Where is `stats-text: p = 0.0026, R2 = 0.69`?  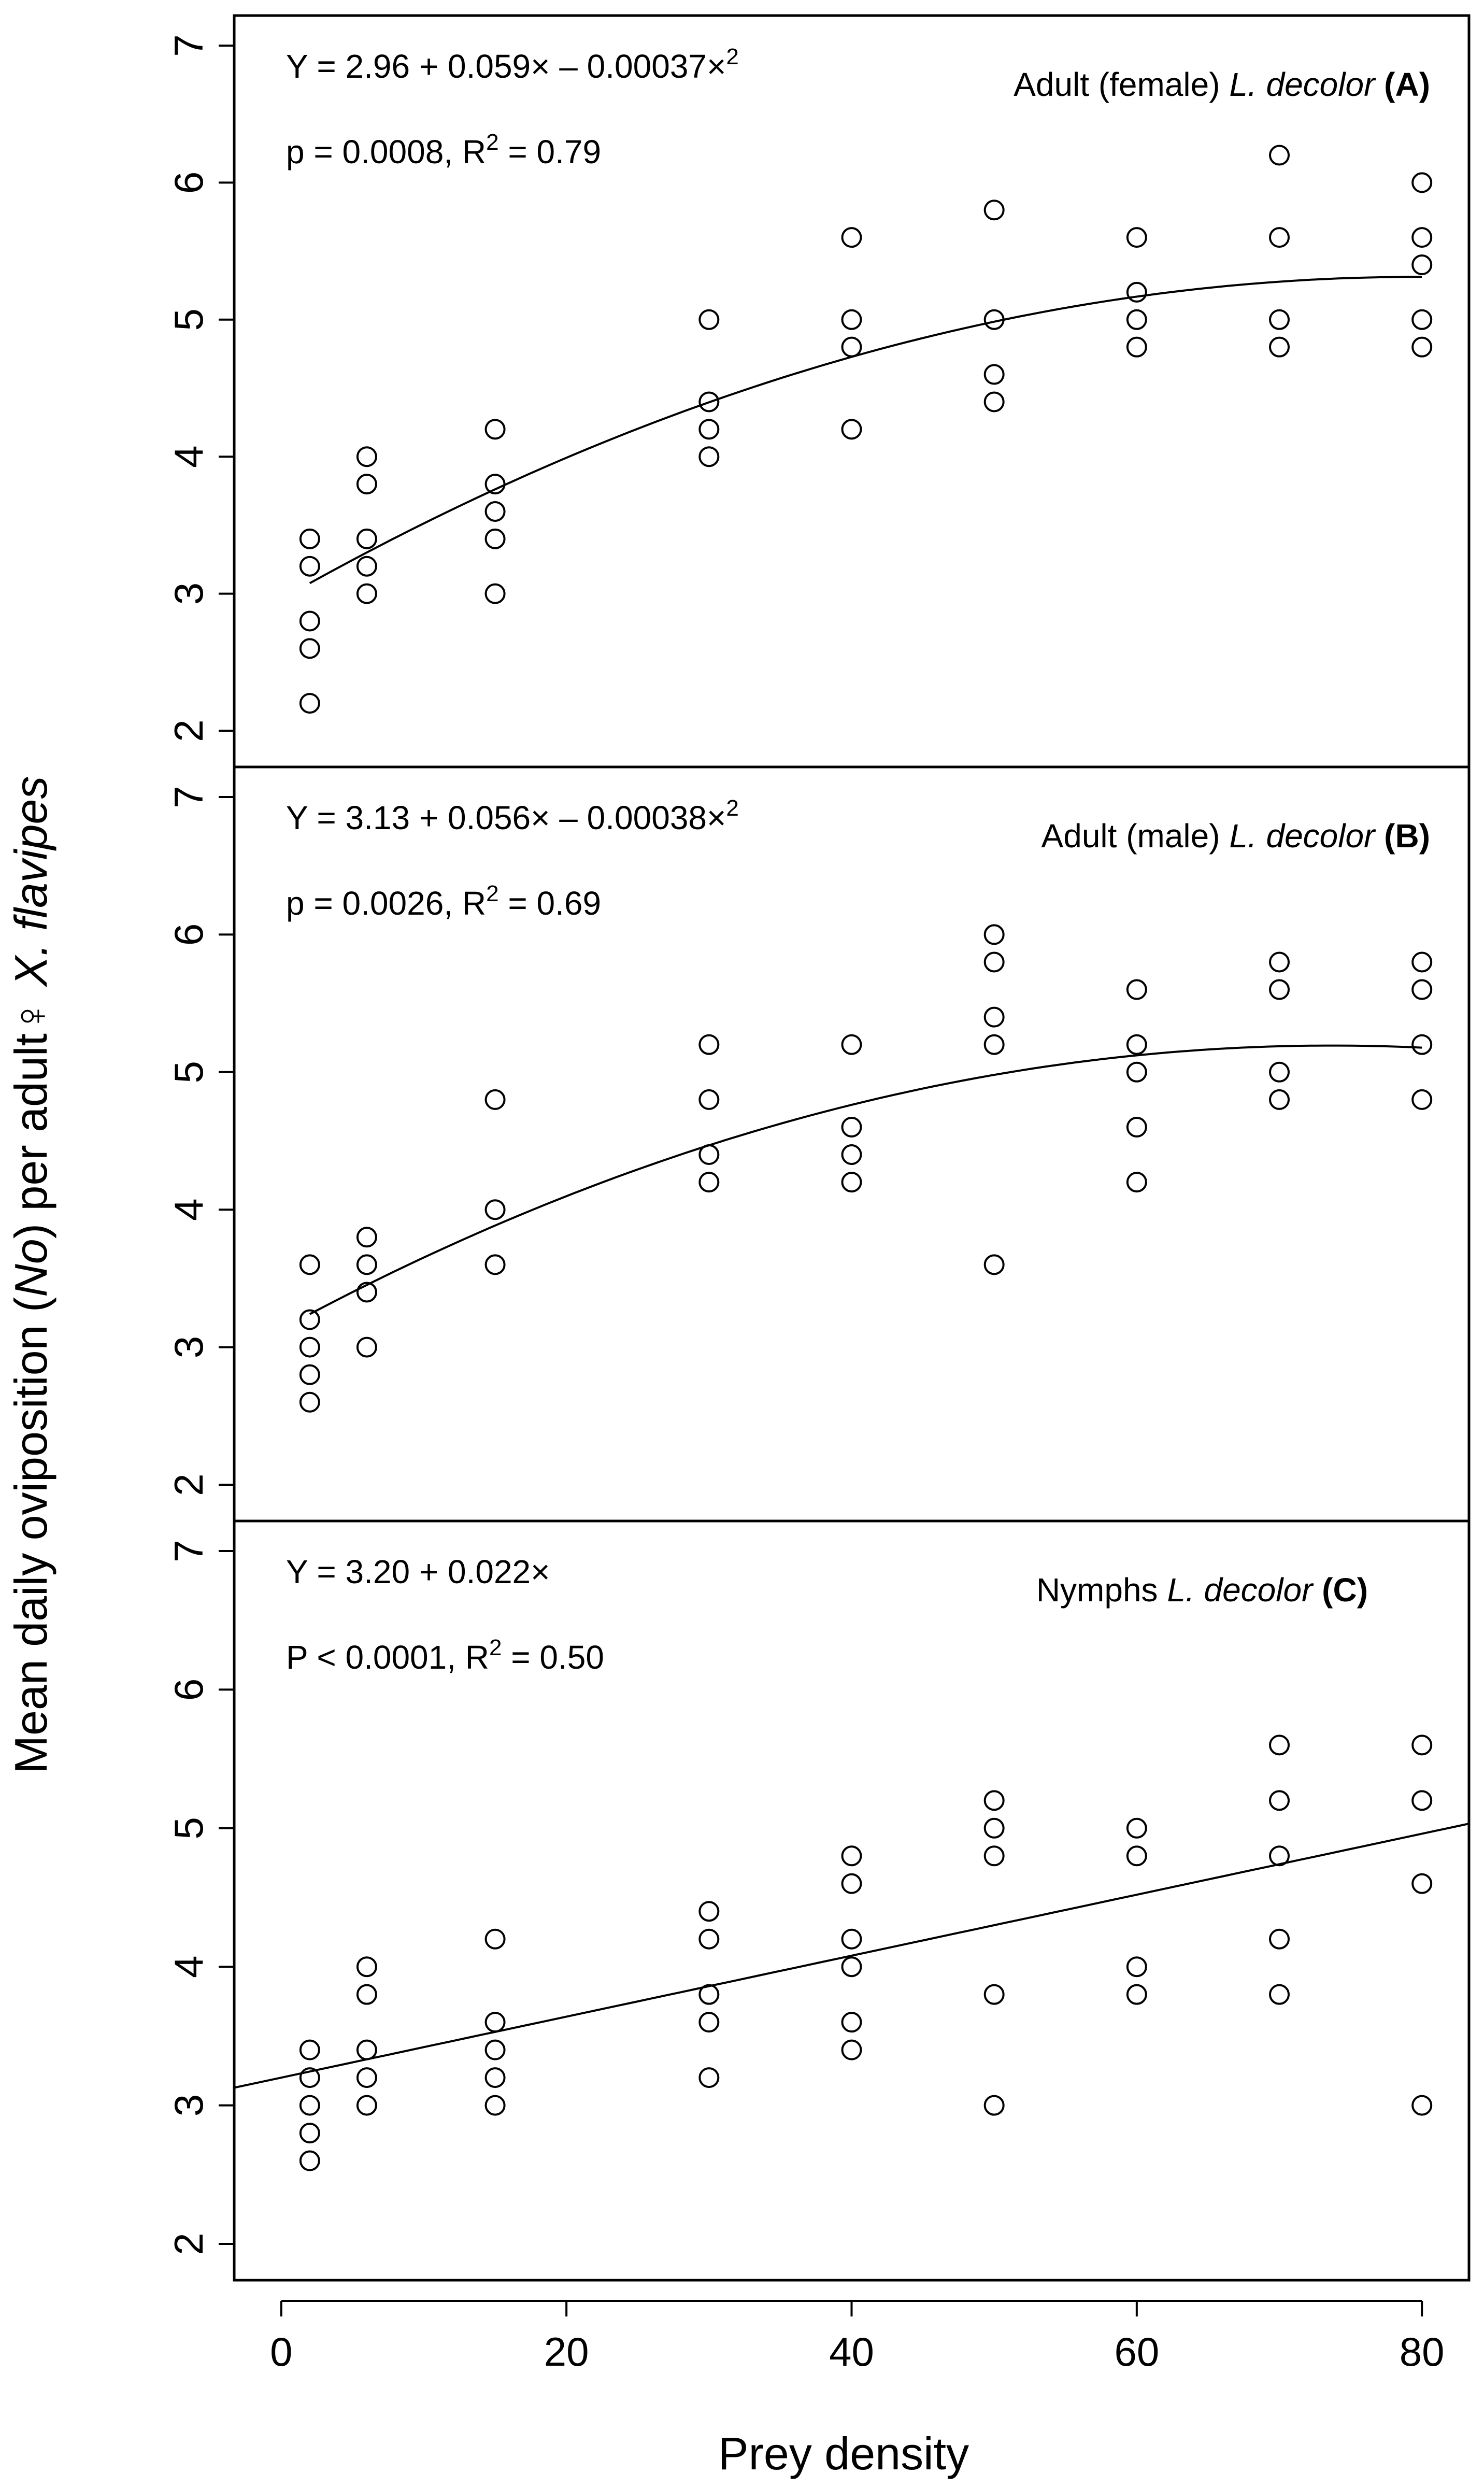
stats-text: p = 0.0026, R2 = 0.69 is located at coordinates (444, 901).